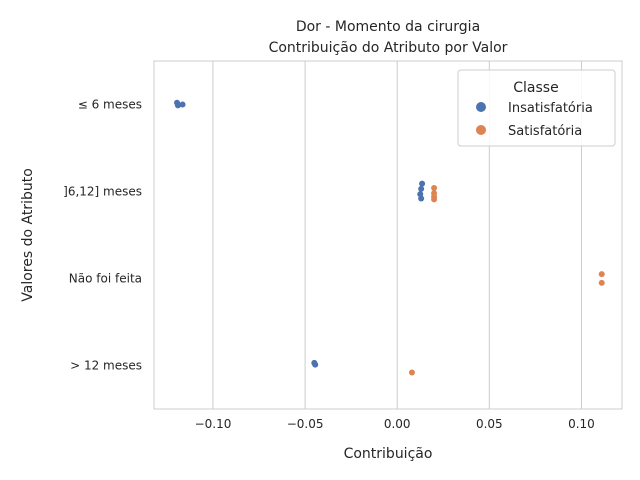 This screenshot has width=640, height=480. I want to click on y-tick-label: > 12 meses, so click(106, 366).